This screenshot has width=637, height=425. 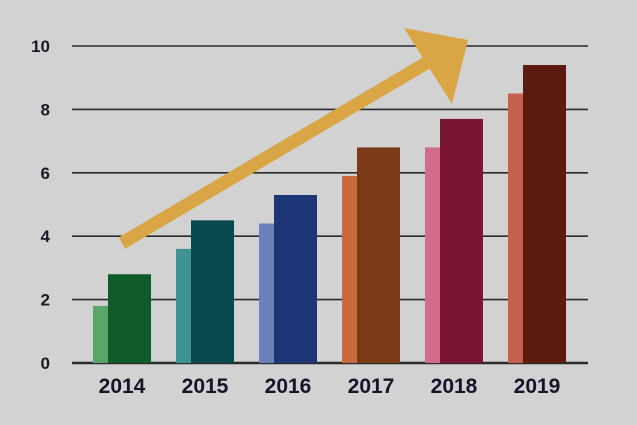 What do you see at coordinates (371, 386) in the screenshot?
I see `x-tick-label: 2017` at bounding box center [371, 386].